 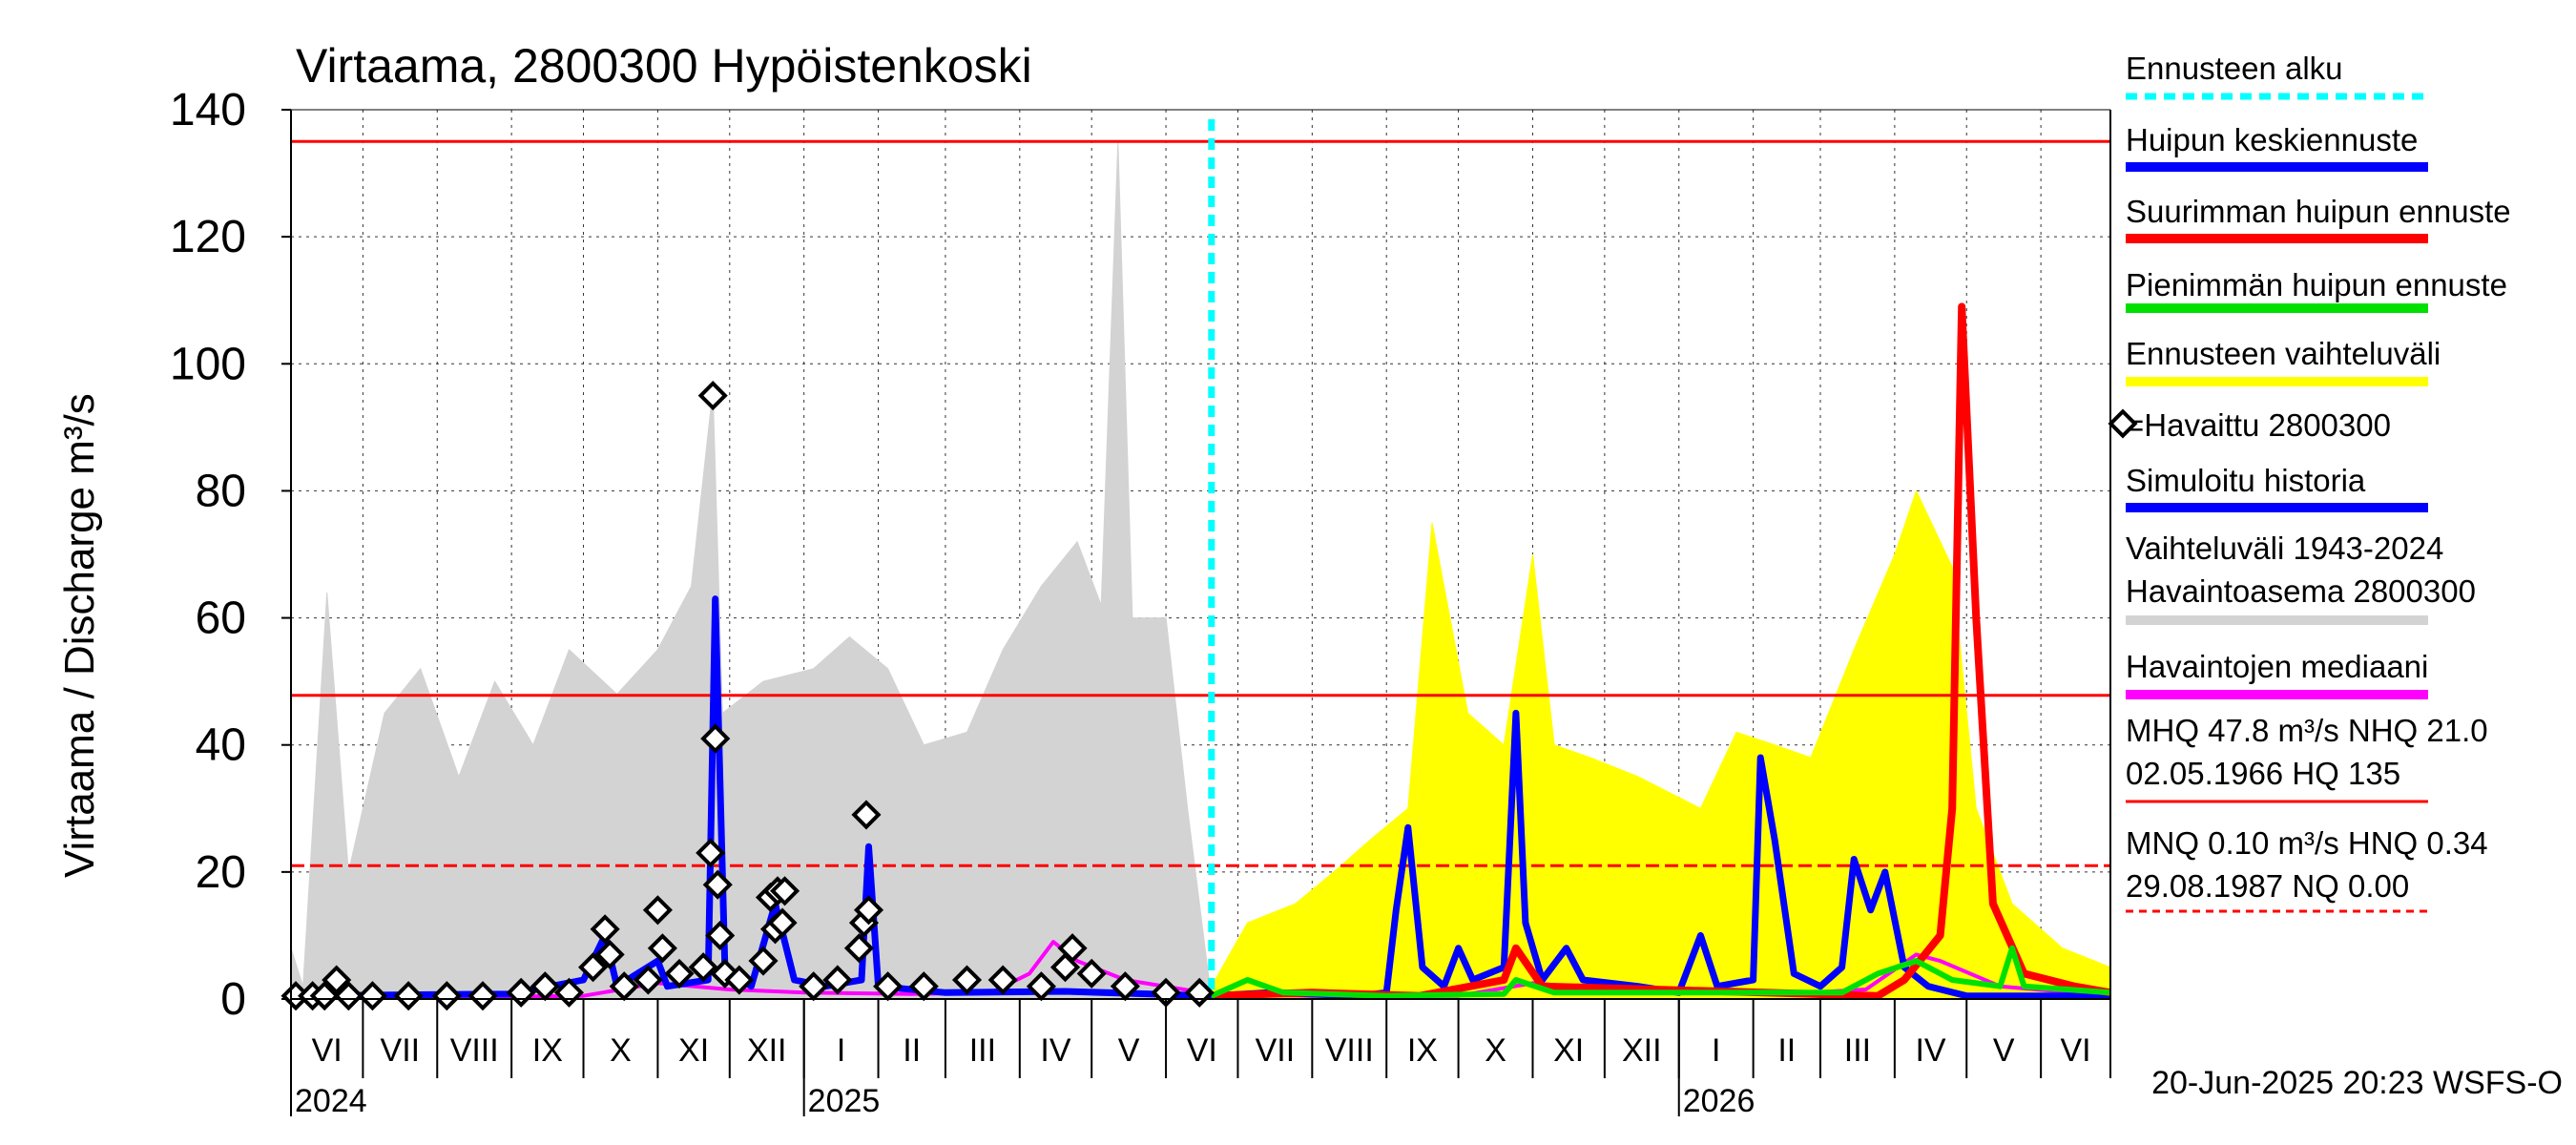 What do you see at coordinates (1660, 972) in the screenshot?
I see `line-series` at bounding box center [1660, 972].